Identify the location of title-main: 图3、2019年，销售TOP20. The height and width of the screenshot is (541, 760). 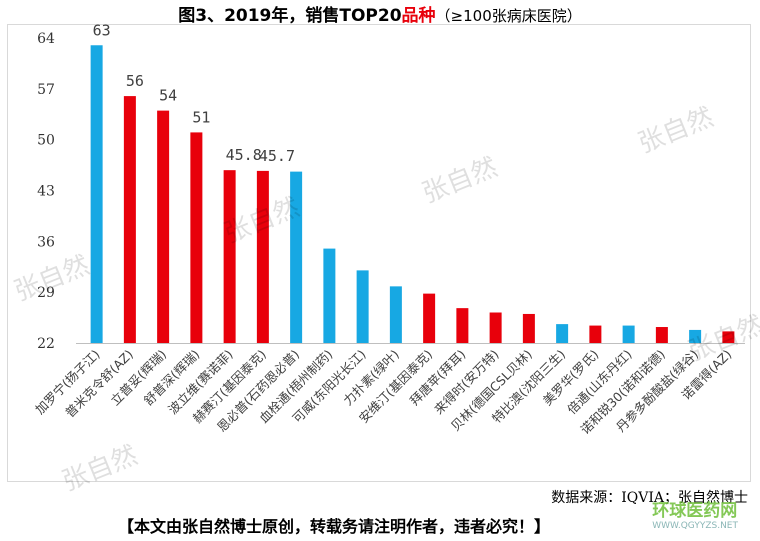
(290, 16).